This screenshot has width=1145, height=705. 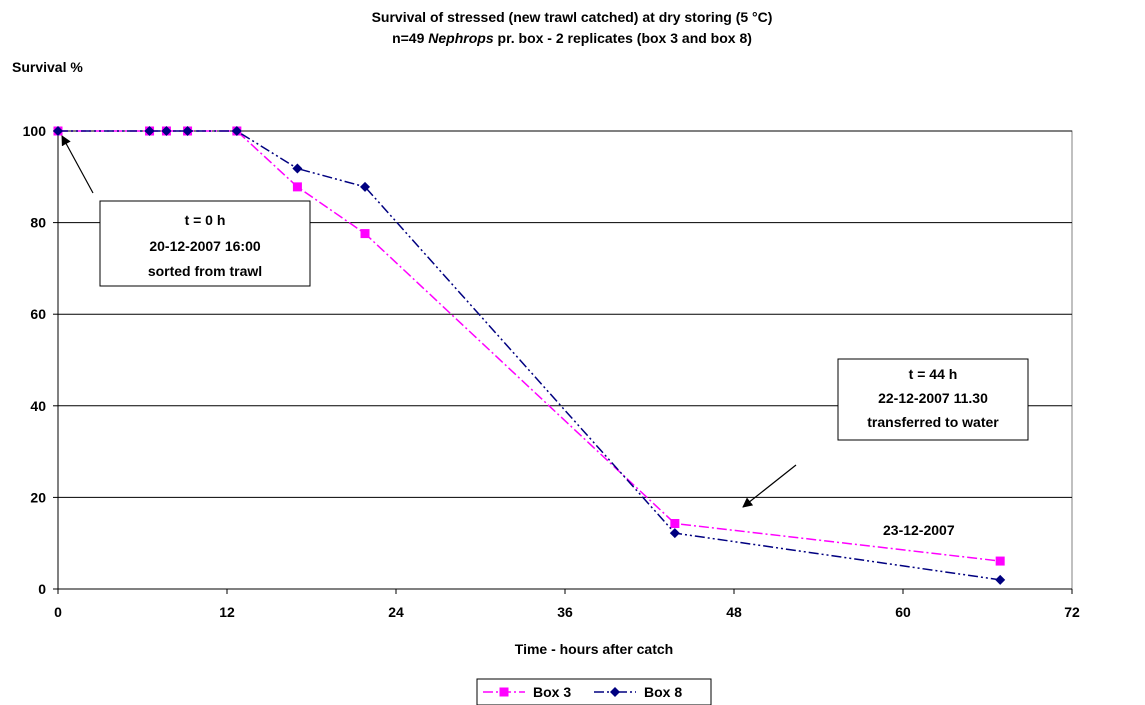 I want to click on annotation-start-arrow, so click(x=77, y=164).